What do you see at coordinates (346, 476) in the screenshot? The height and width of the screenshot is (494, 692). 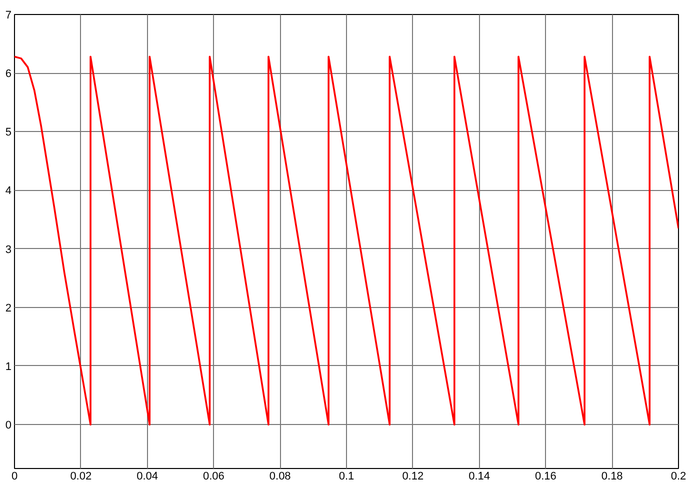 I see `x-tick-label: 0.1` at bounding box center [346, 476].